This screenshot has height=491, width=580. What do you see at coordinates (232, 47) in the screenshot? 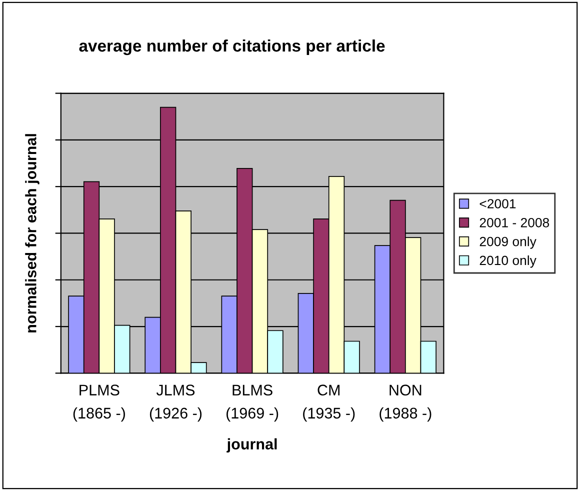
I see `chart-title: average number of citations per article` at bounding box center [232, 47].